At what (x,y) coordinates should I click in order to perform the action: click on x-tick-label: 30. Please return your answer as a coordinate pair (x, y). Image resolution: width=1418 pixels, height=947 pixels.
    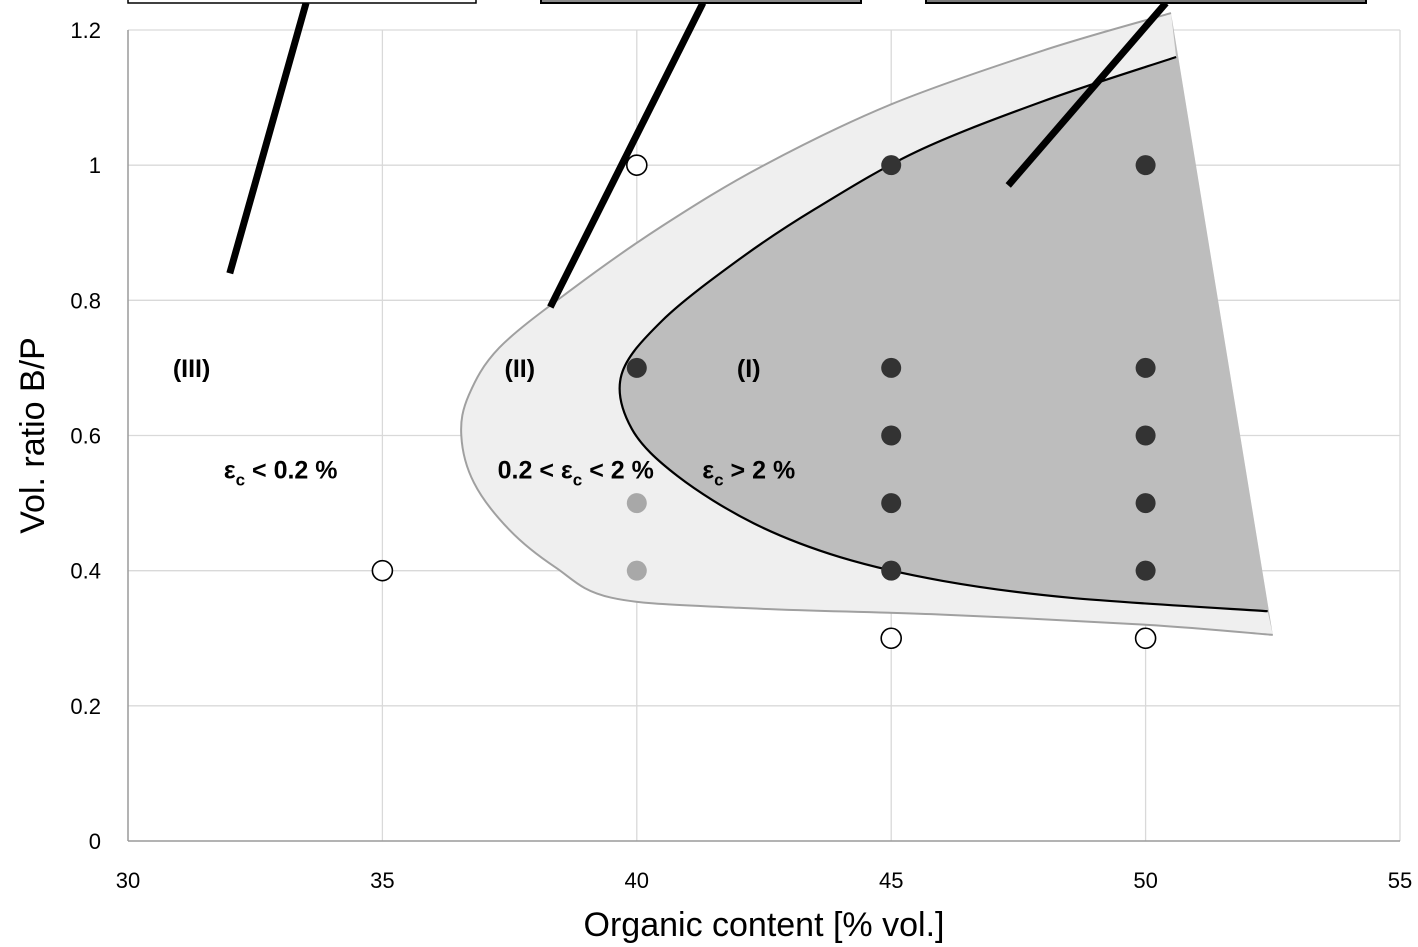
    Looking at the image, I should click on (128, 880).